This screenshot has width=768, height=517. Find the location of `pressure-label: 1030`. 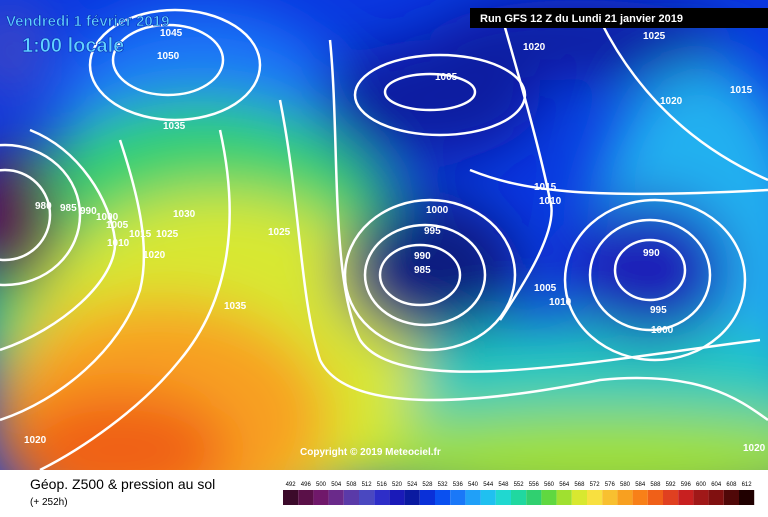

pressure-label: 1030 is located at coordinates (184, 214).